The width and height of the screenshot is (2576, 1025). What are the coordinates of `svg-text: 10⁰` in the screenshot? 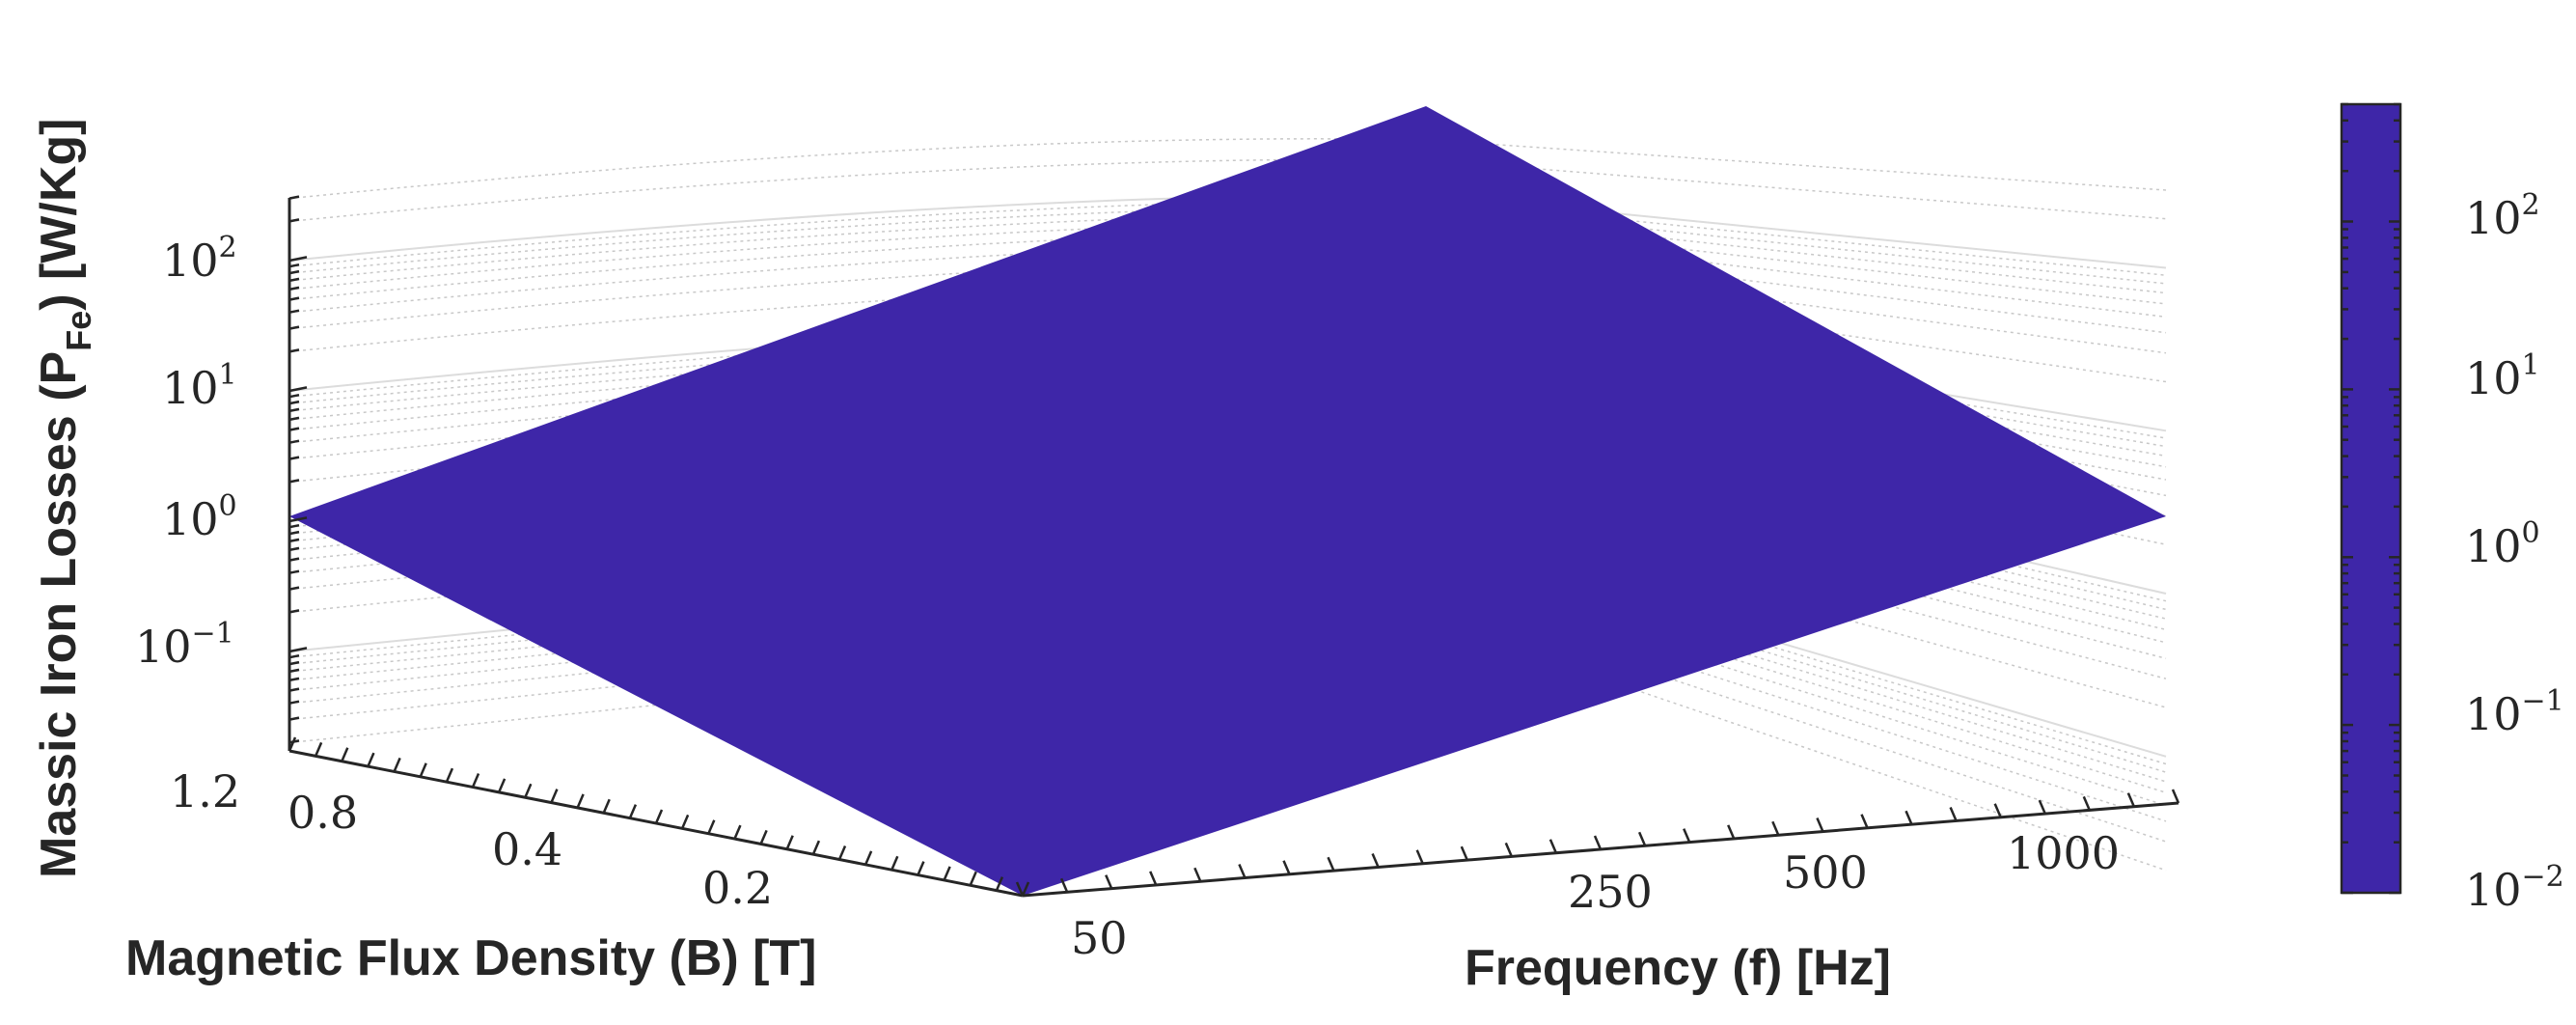 It's located at (2503, 544).